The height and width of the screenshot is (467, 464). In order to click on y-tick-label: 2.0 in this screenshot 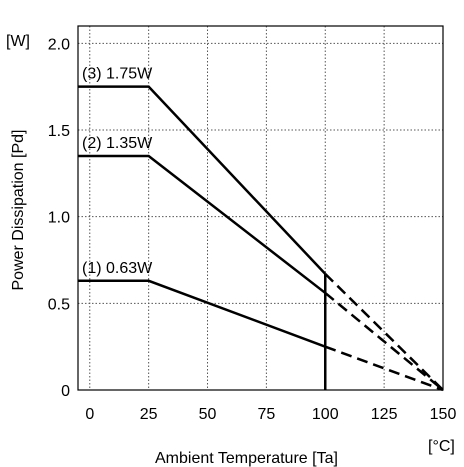, I will do `click(59, 44)`.